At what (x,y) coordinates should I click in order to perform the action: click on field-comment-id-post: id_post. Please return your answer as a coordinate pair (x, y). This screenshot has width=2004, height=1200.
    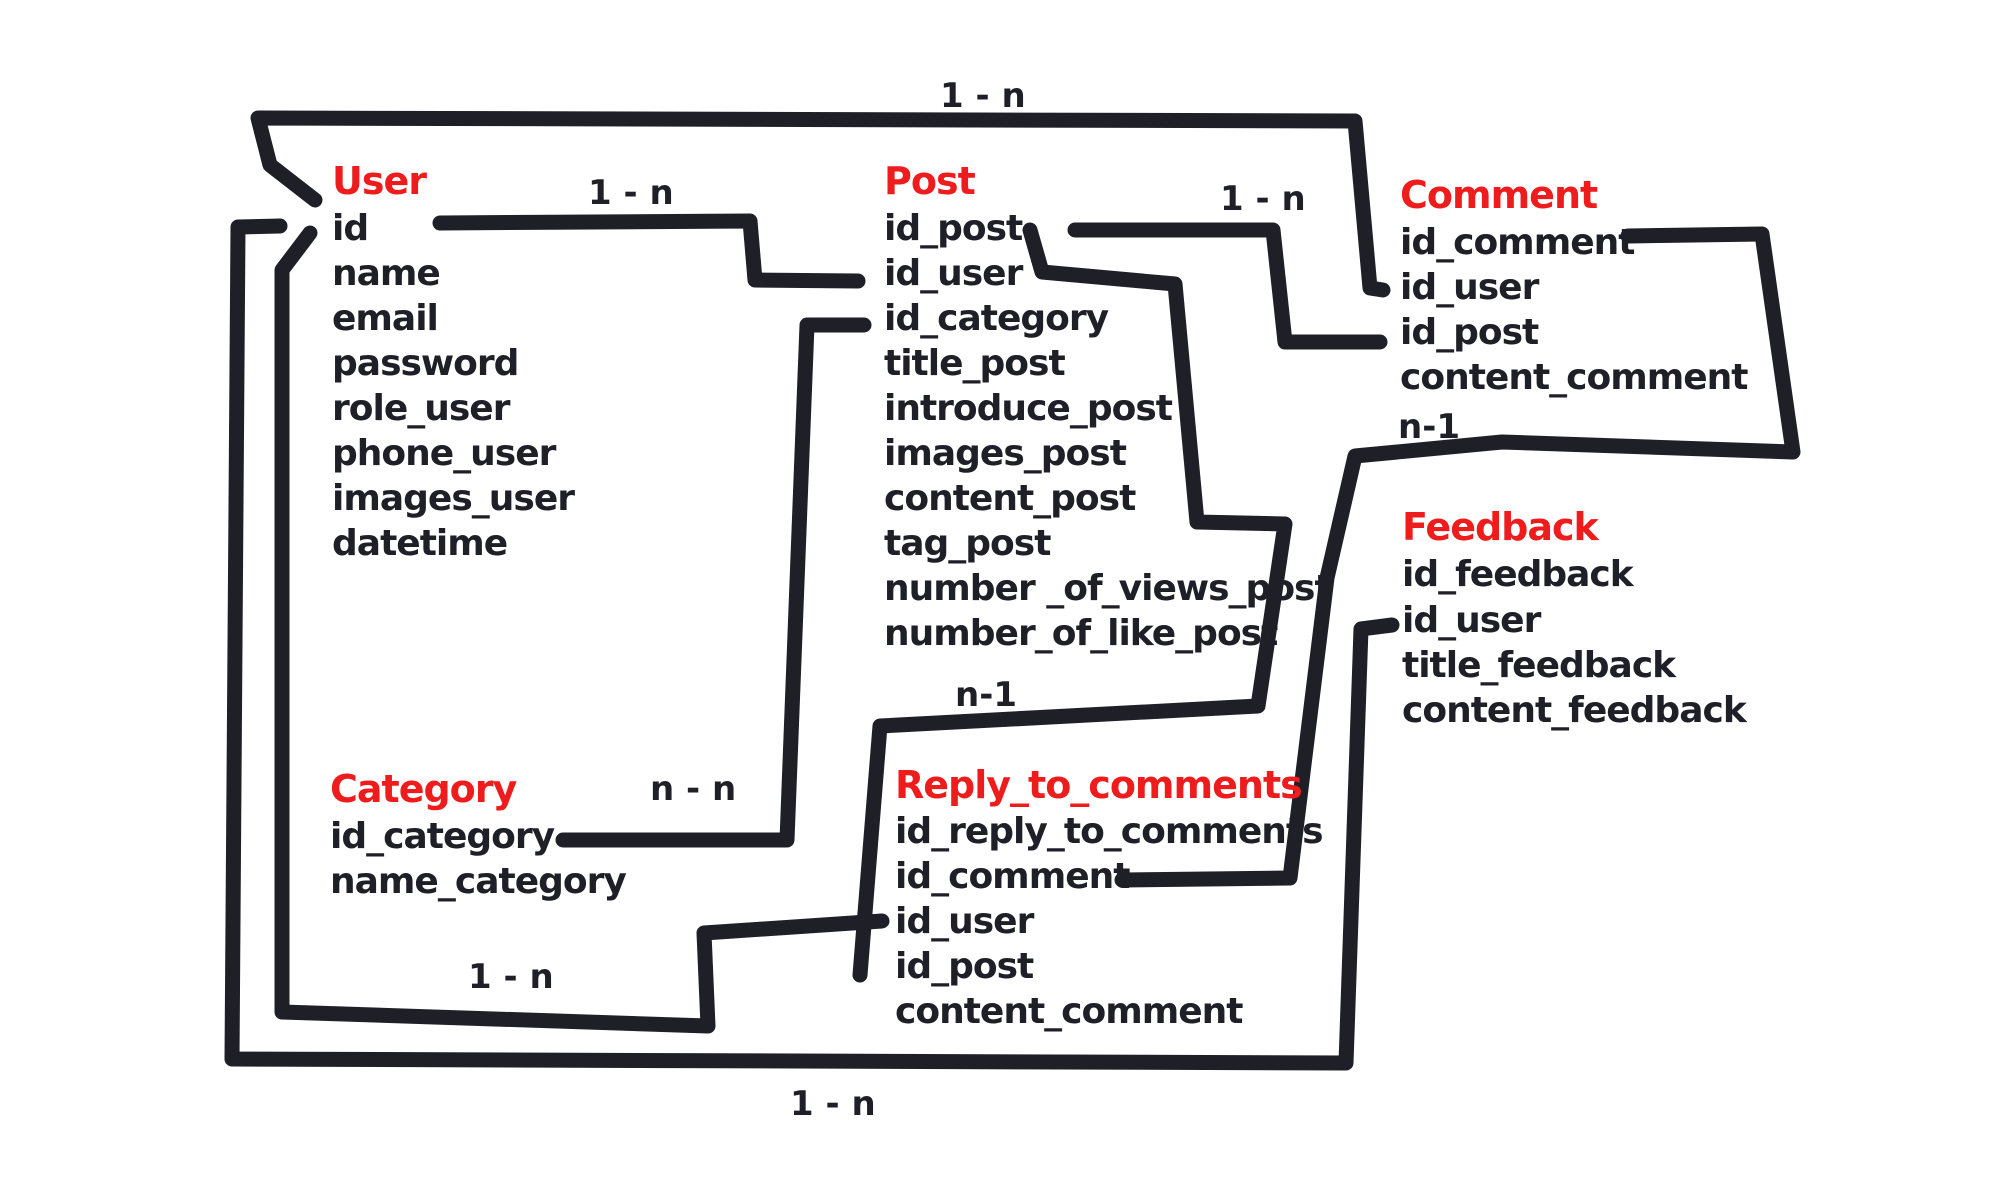
    Looking at the image, I should click on (1469, 332).